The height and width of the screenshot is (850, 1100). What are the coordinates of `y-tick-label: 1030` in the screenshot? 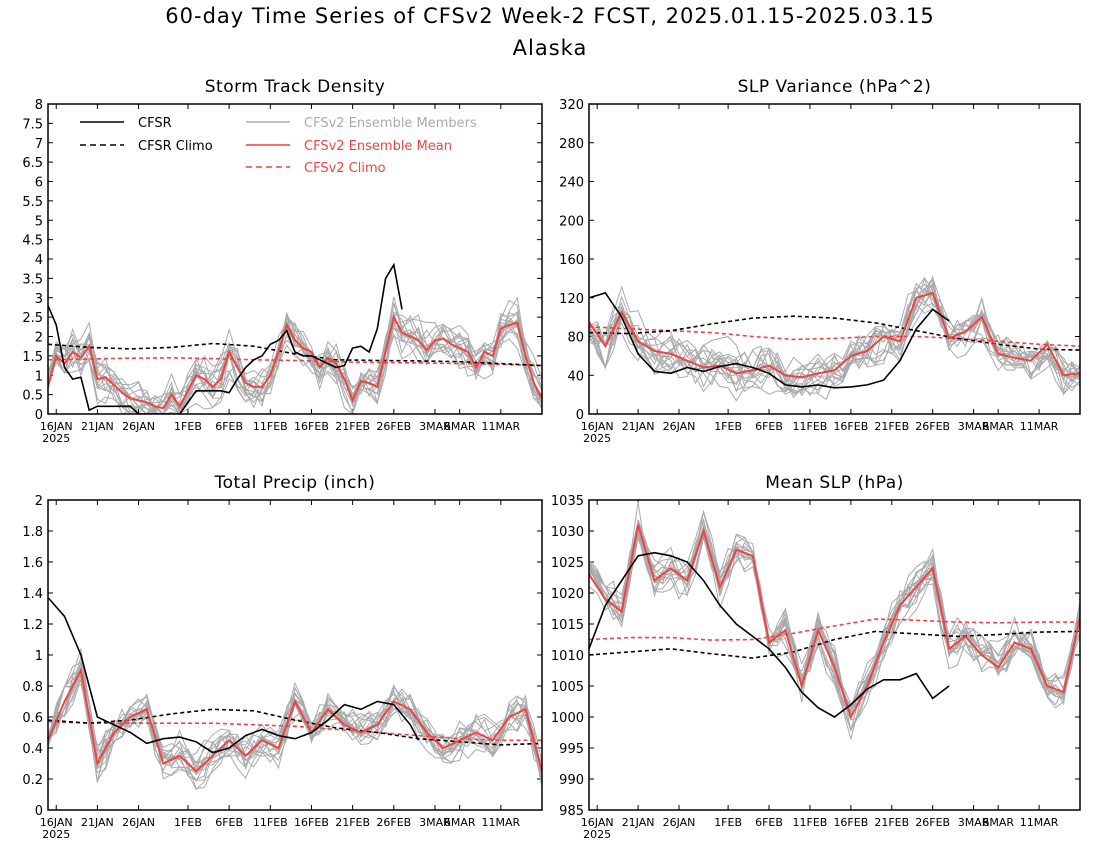 It's located at (567, 532).